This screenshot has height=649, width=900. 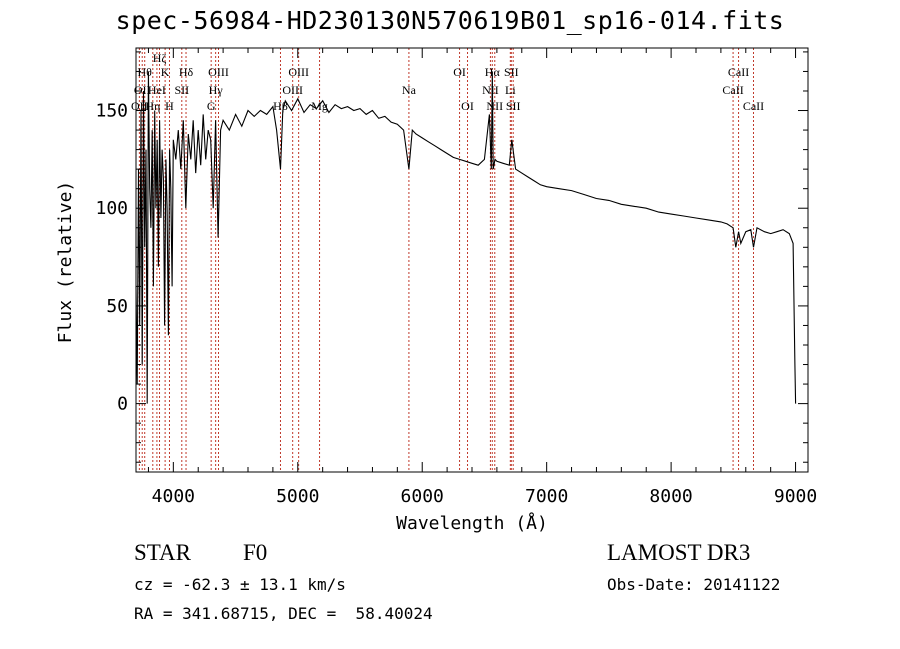 I want to click on object-type: STAR, so click(x=162, y=552).